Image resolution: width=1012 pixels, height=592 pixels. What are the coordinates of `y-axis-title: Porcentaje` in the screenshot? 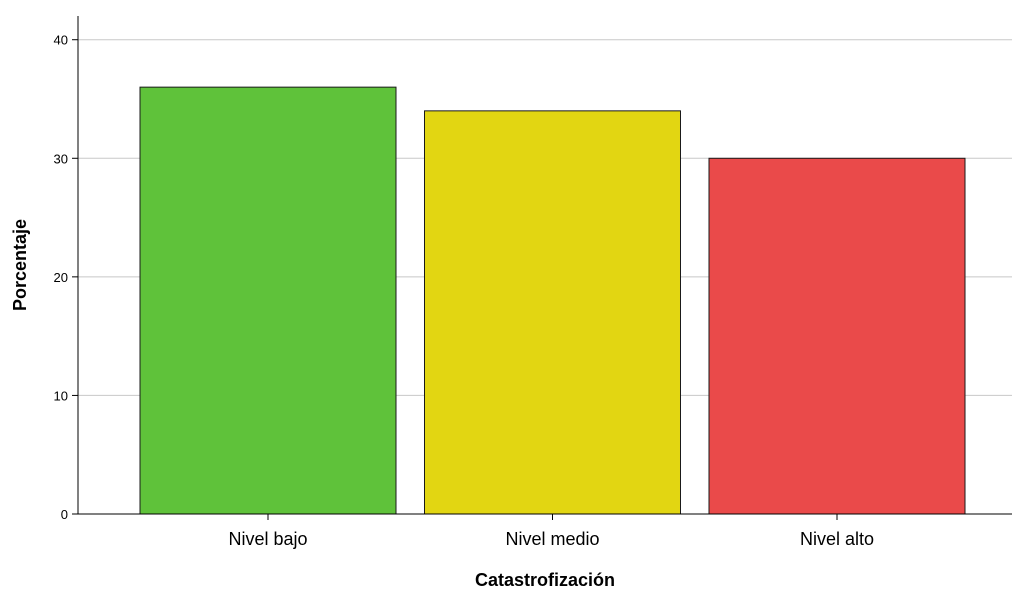 It's located at (20, 265).